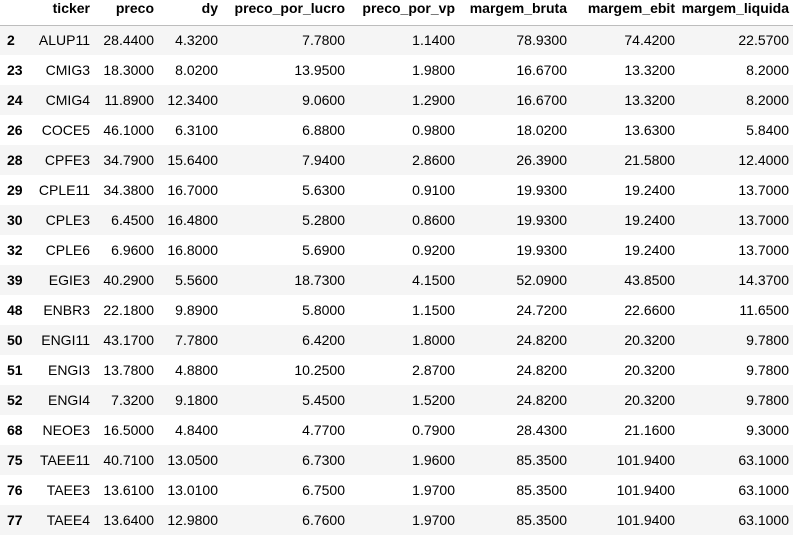 This screenshot has width=793, height=535. What do you see at coordinates (433, 40) in the screenshot?
I see `cell-preco-por-vp: 1.1400` at bounding box center [433, 40].